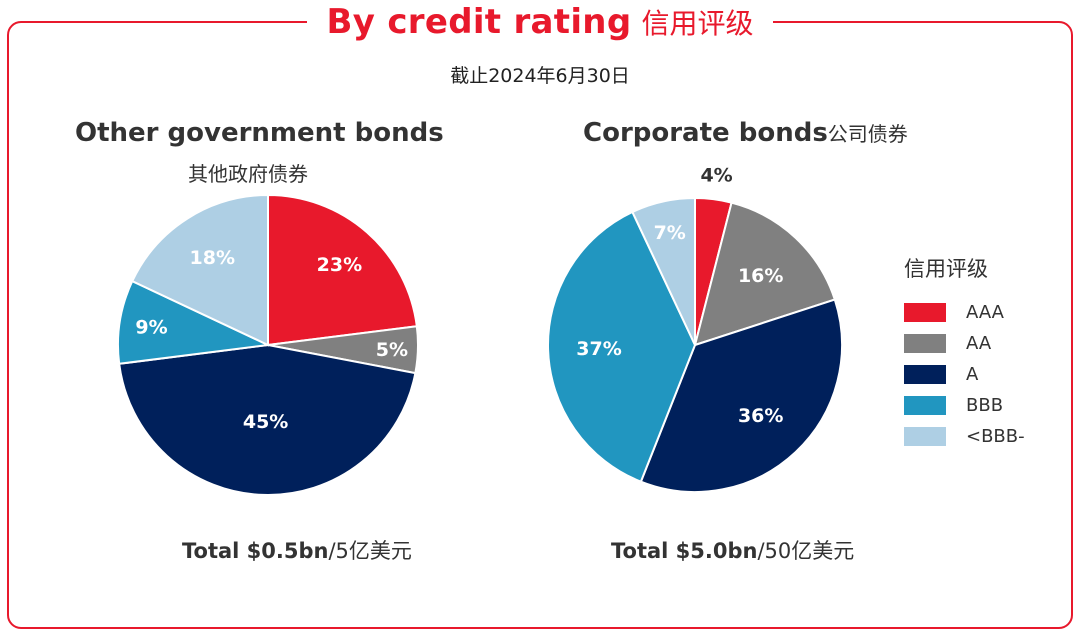 This screenshot has width=1080, height=636. I want to click on legend-item-a: A, so click(964, 374).